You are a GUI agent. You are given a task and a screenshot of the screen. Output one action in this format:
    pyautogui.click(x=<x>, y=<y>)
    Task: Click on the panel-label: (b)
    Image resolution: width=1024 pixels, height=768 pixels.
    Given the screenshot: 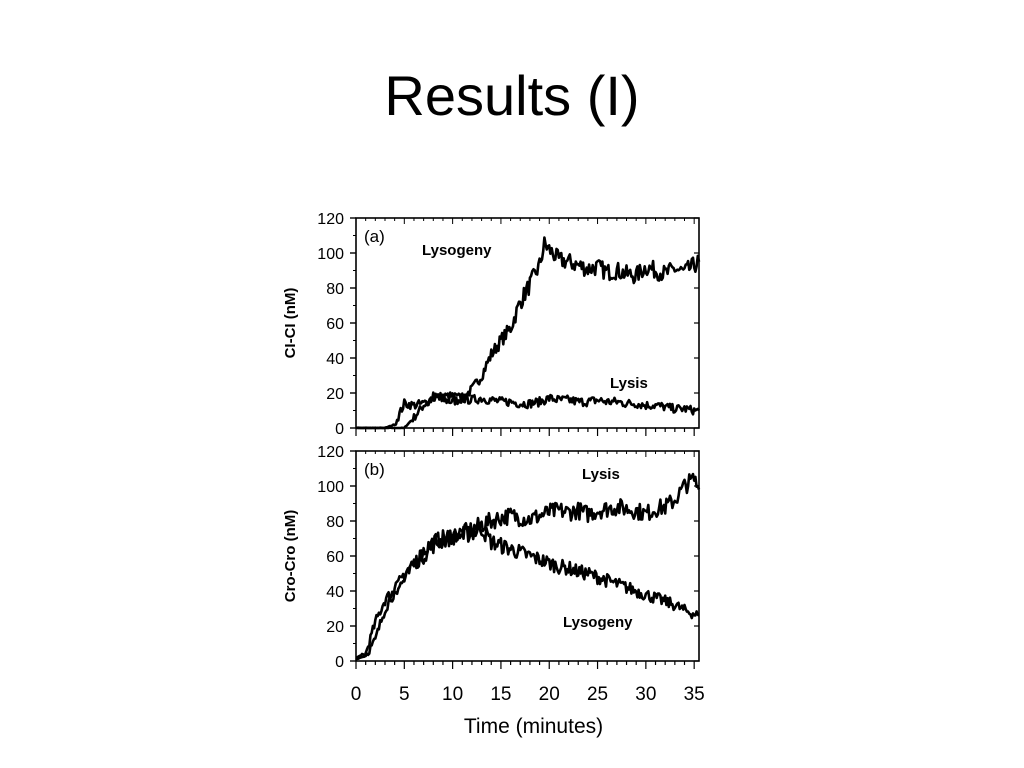 What is the action you would take?
    pyautogui.click(x=374, y=469)
    